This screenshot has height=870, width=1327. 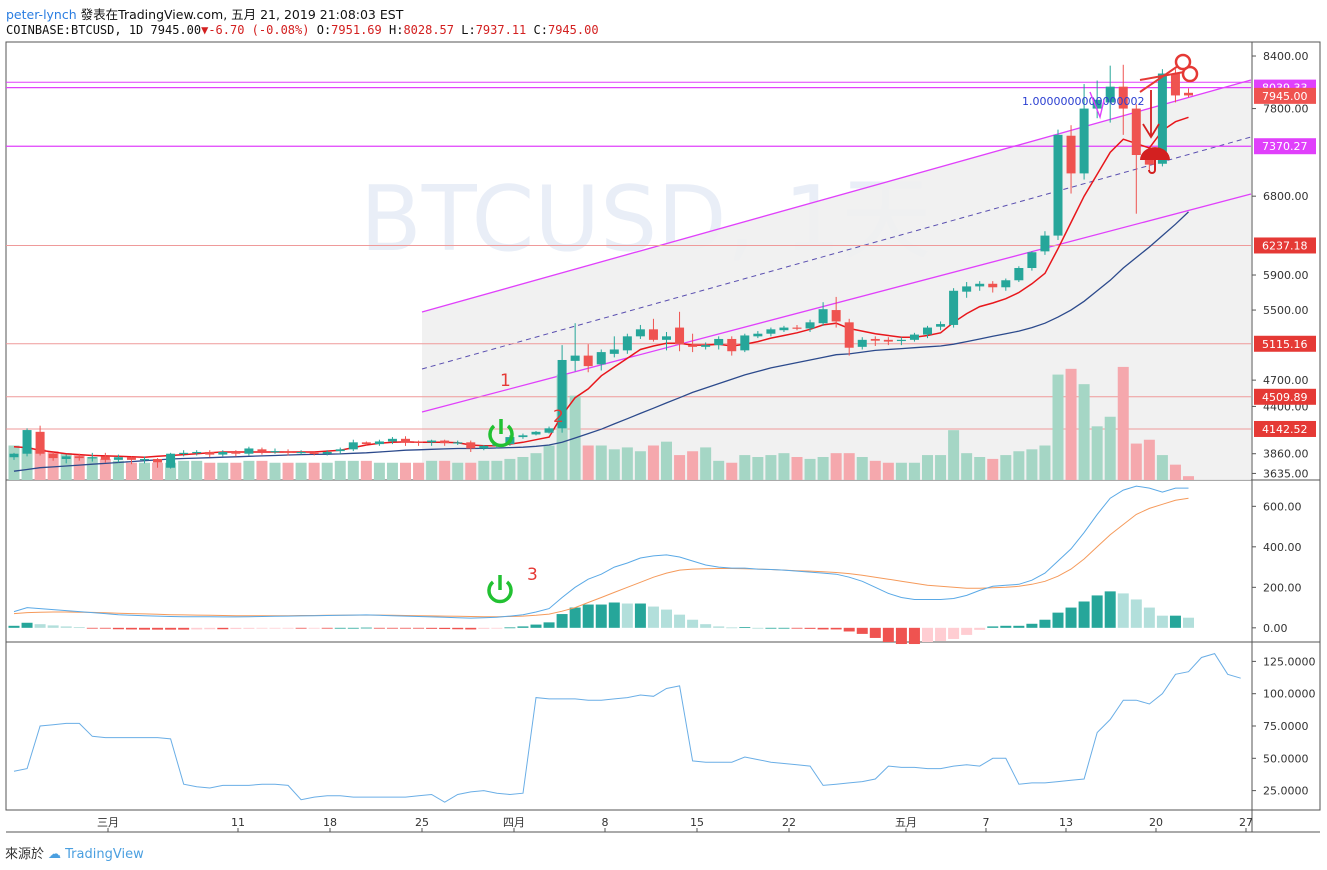 I want to click on price-tag, so click(x=1285, y=245).